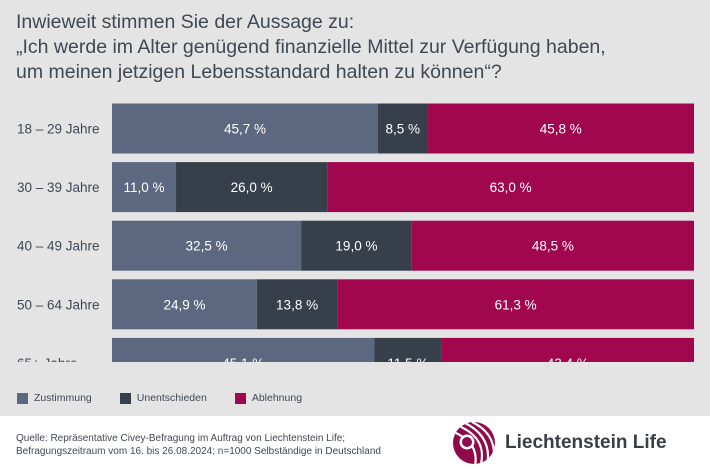 This screenshot has width=710, height=473. I want to click on data-label: 43,4 %, so click(568, 359).